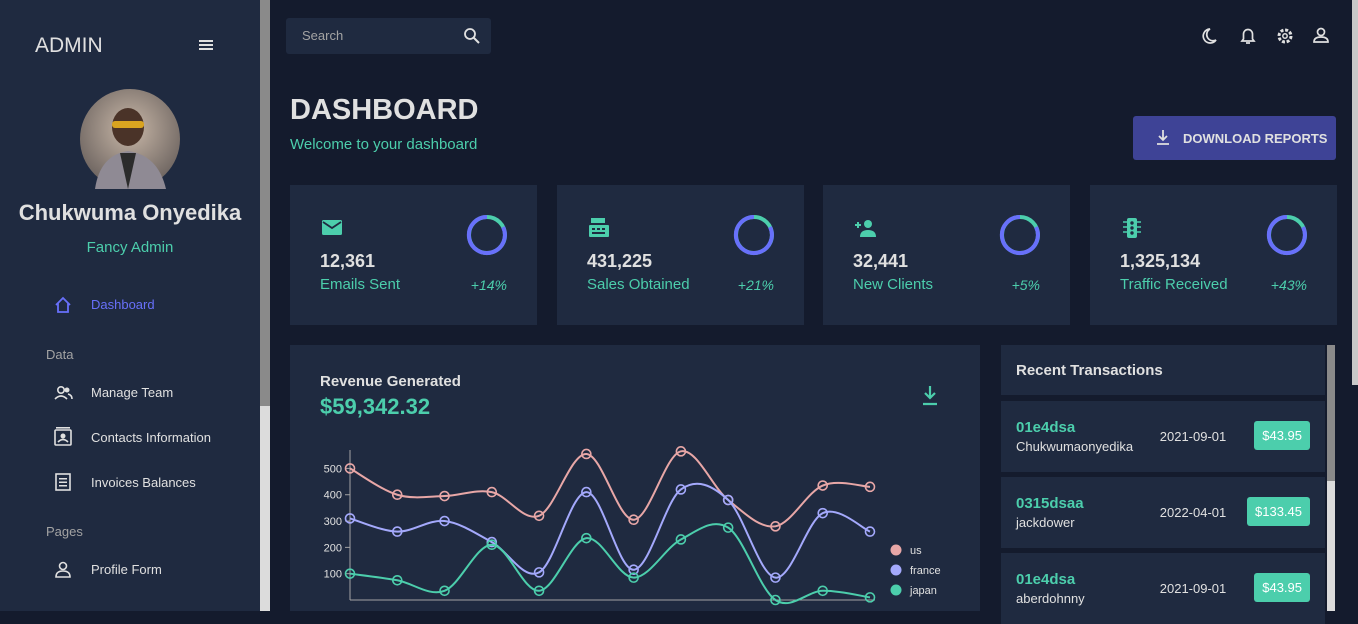 This screenshot has height=624, width=1358. Describe the element at coordinates (1209, 36) in the screenshot. I see `theme-toggle` at that location.